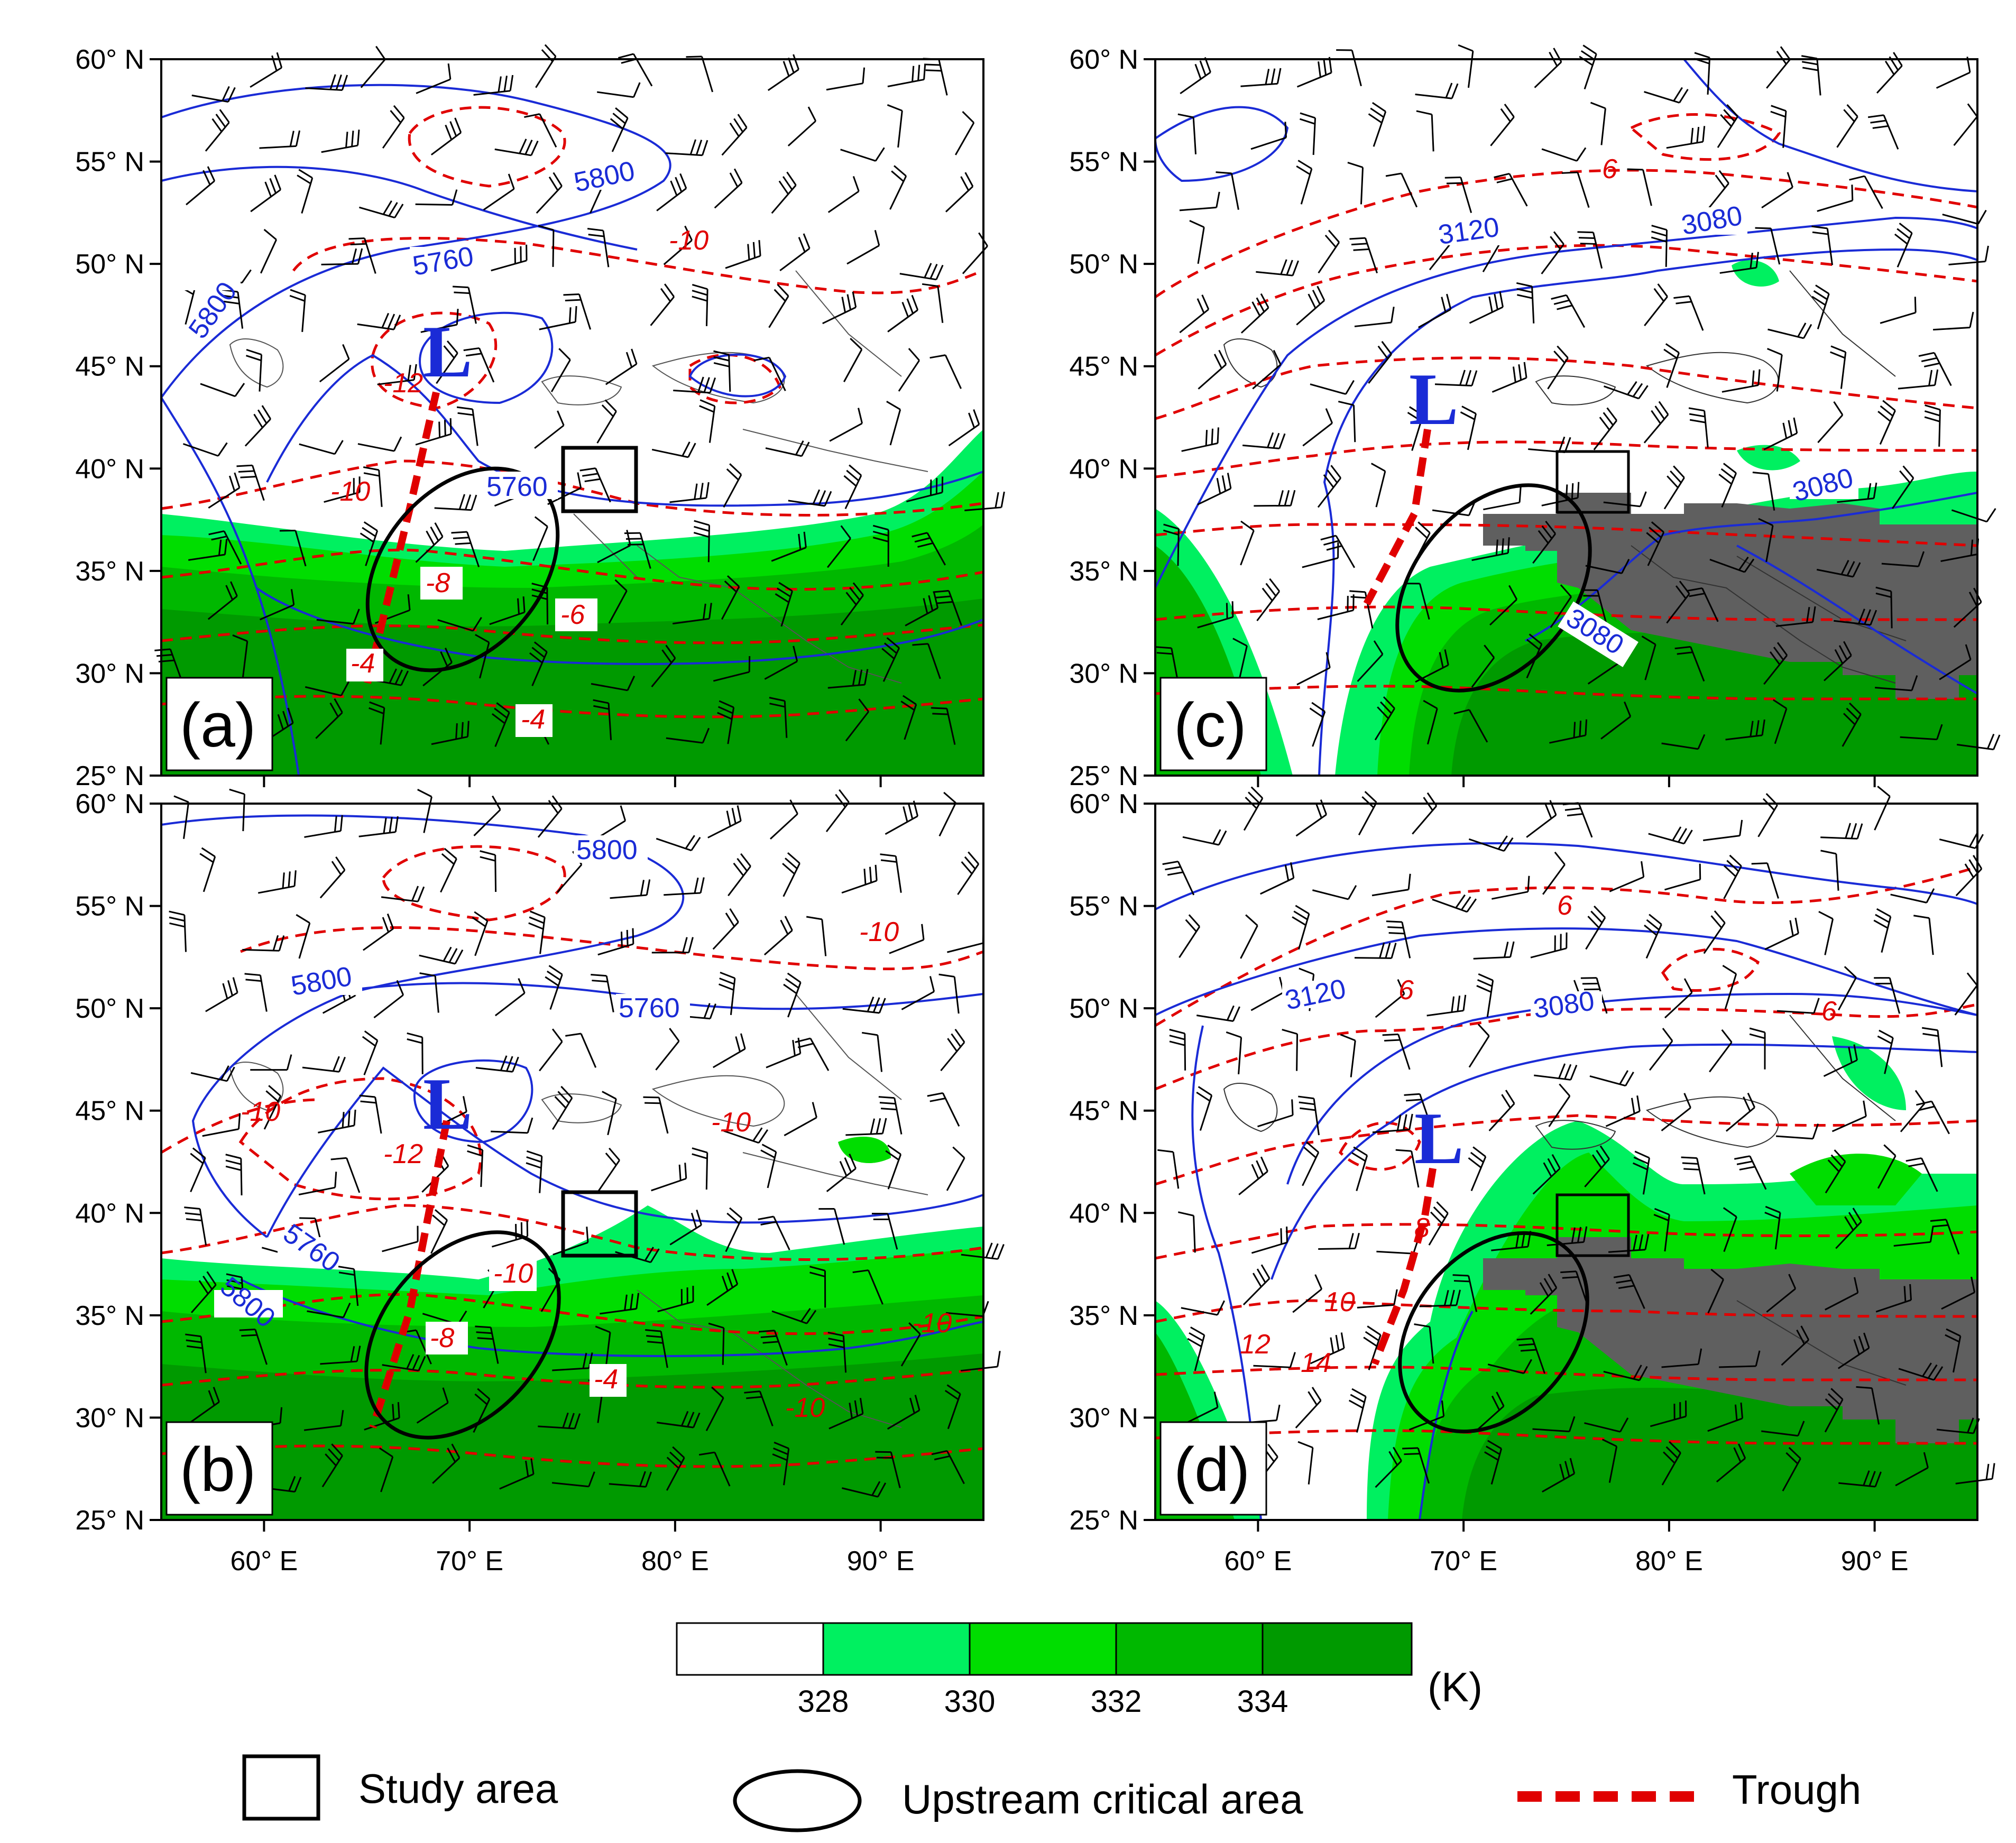  I want to click on equivalent-potential-temperature-shading, so click(572, 1328).